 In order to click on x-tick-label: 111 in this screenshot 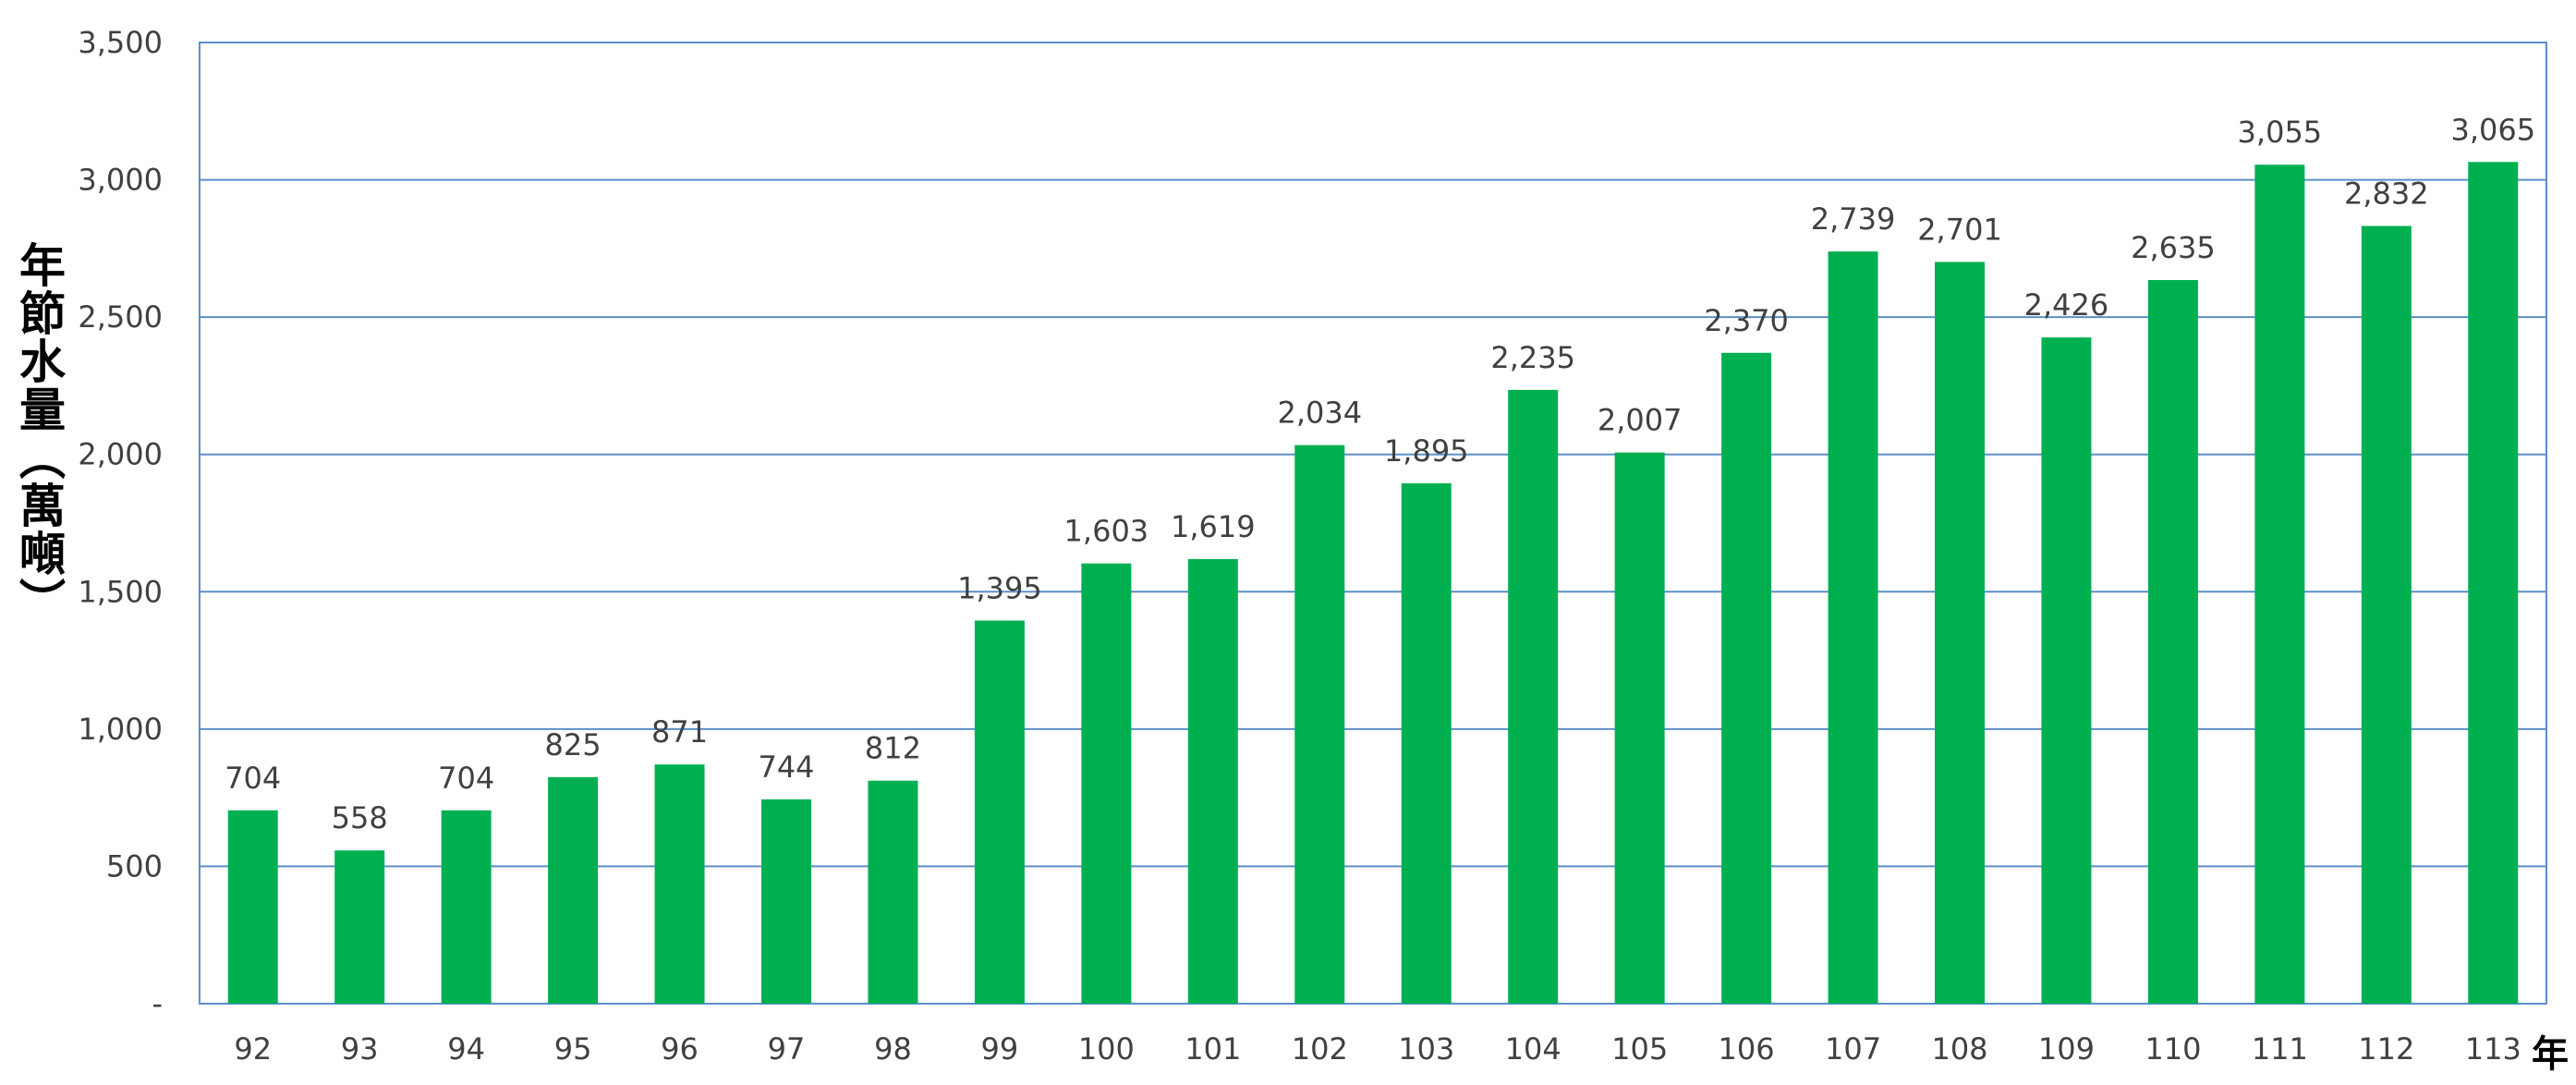, I will do `click(2280, 1049)`.